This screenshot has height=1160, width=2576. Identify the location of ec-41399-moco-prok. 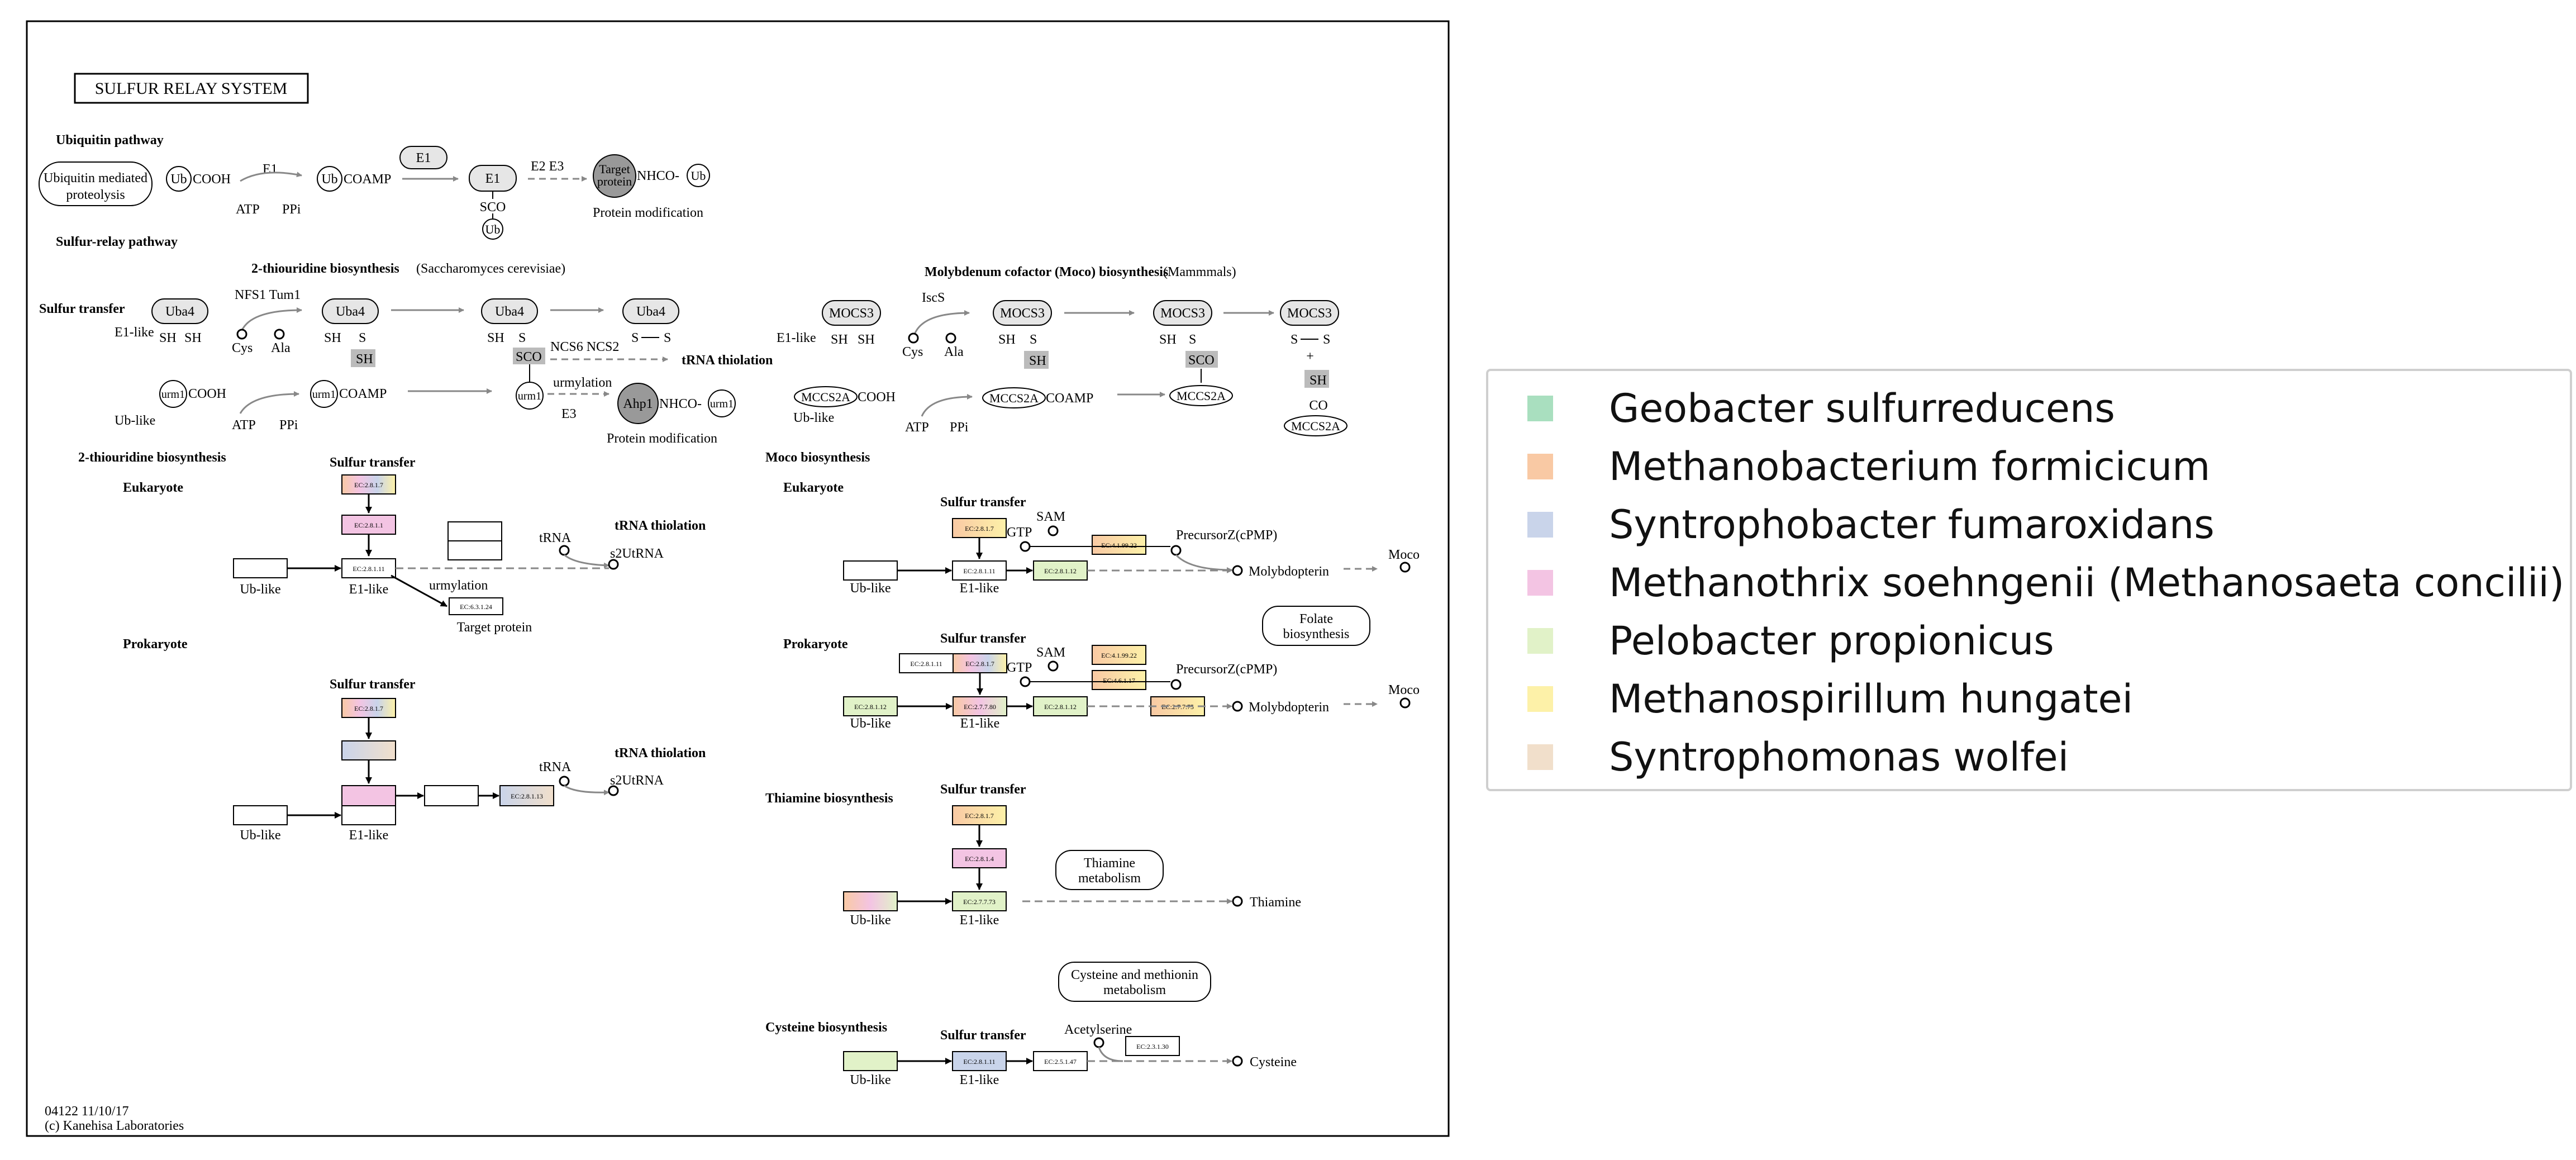
(1119, 655).